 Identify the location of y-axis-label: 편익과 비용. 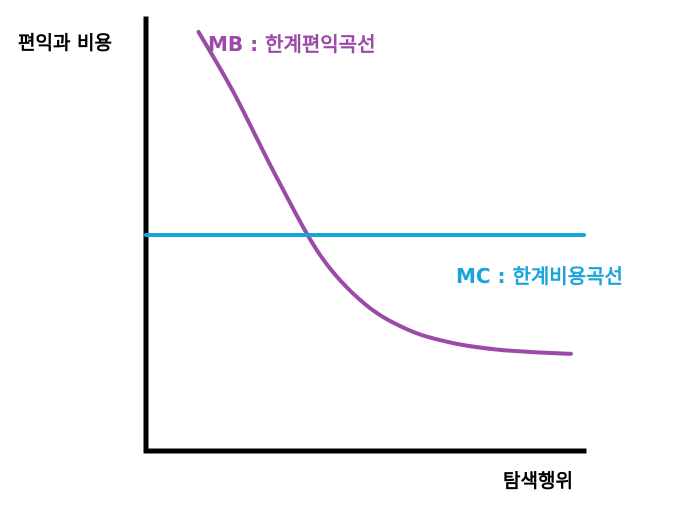
(65, 43).